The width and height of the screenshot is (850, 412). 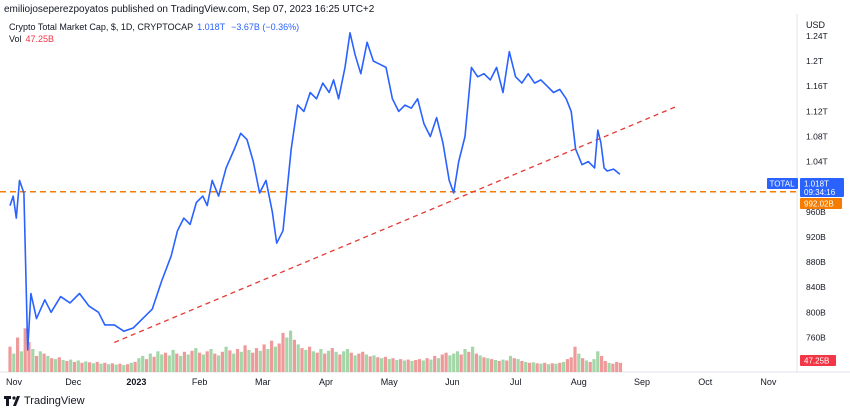 I want to click on volume-tag-label: 47.25B, so click(x=816, y=361).